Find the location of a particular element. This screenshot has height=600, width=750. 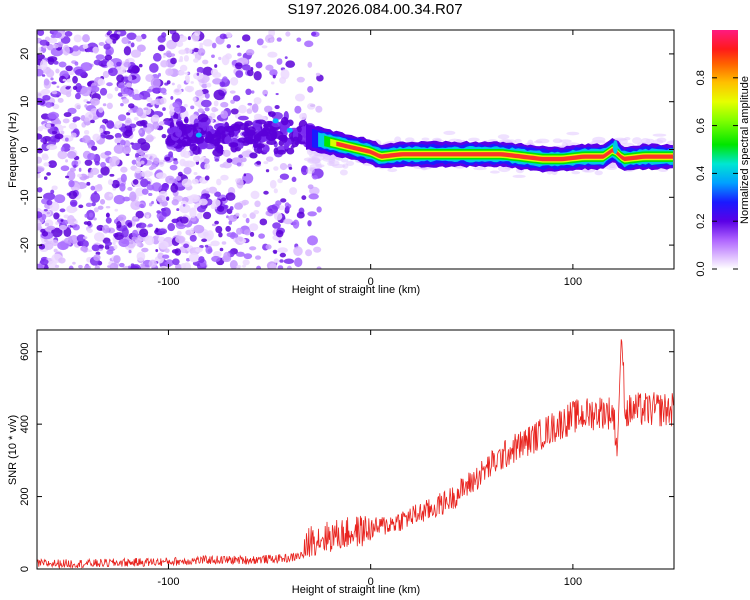

x-tick-label: -100 is located at coordinates (168, 582).